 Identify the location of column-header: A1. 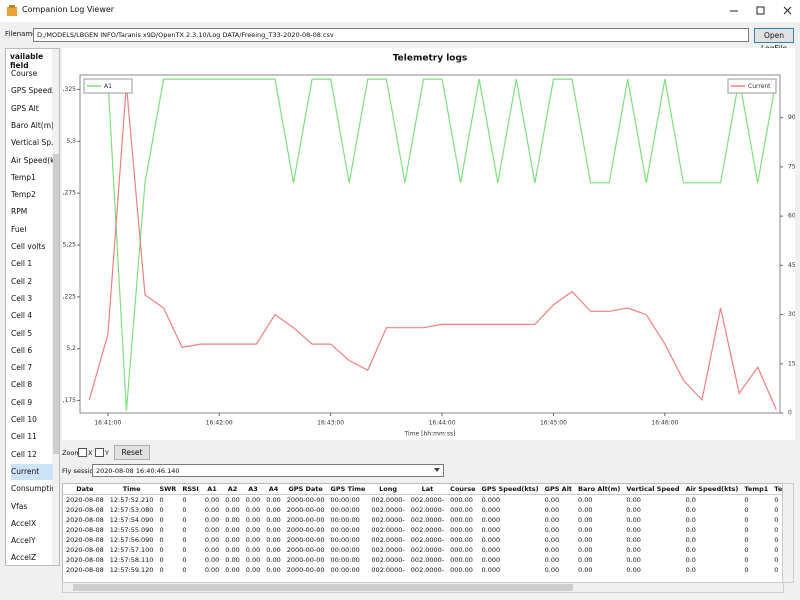
(212, 489).